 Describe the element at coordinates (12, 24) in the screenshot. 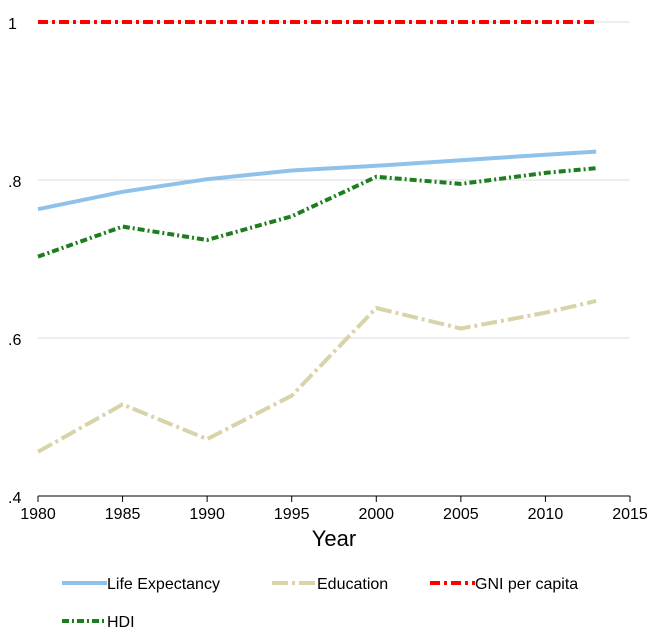

I see `y-tick-label: 1` at that location.